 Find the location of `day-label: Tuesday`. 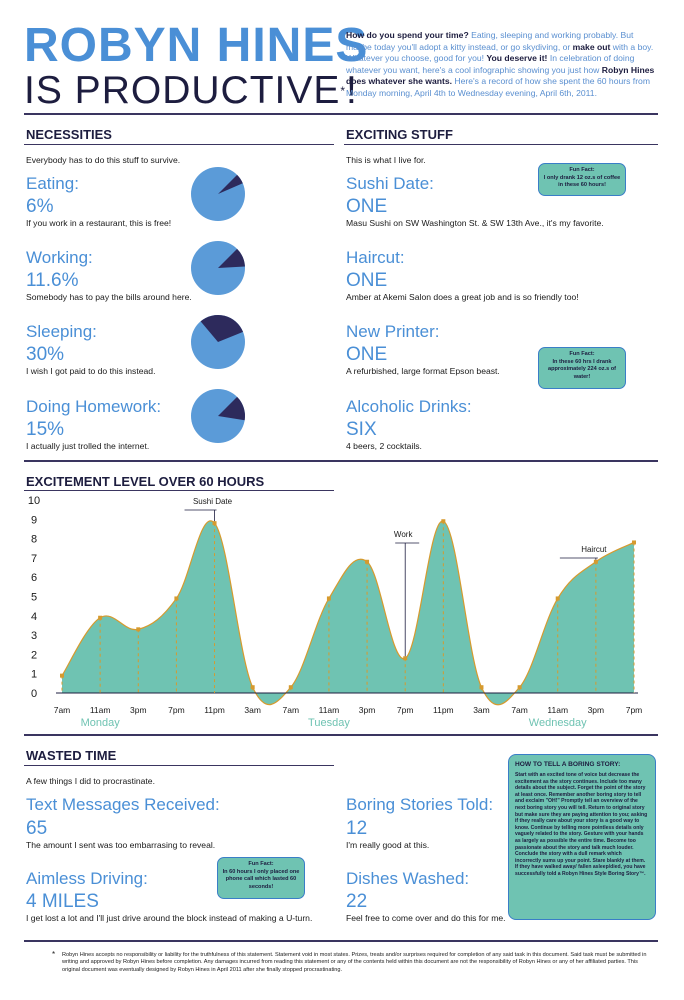

day-label: Tuesday is located at coordinates (329, 723).